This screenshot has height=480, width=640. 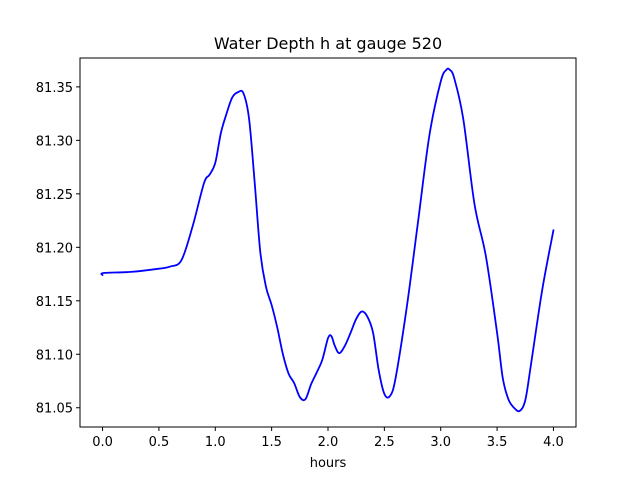 I want to click on x-tick-label: 1.5, so click(x=271, y=442).